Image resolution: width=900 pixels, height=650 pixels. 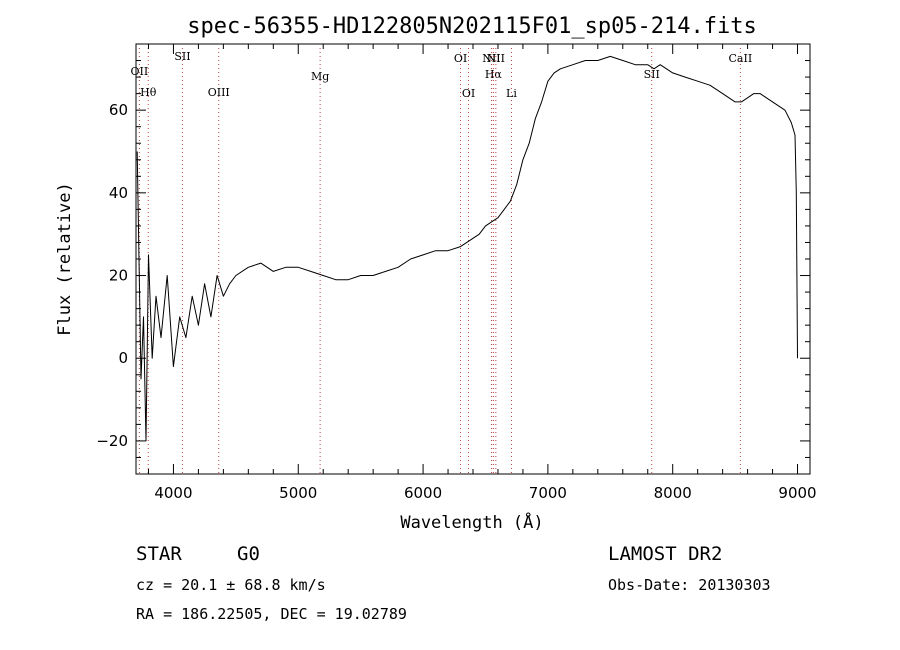 What do you see at coordinates (118, 276) in the screenshot?
I see `y-tick-label: 20` at bounding box center [118, 276].